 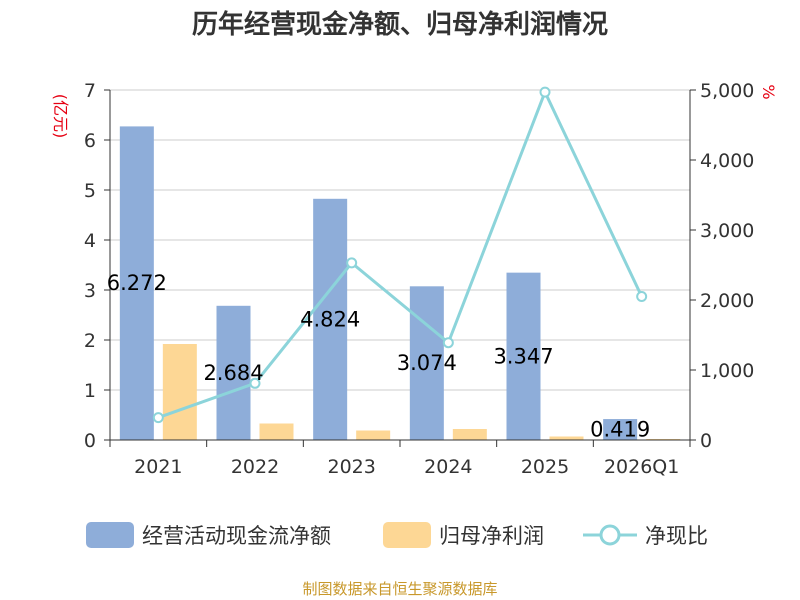 What do you see at coordinates (545, 467) in the screenshot?
I see `x-axis-tick-label: 2025` at bounding box center [545, 467].